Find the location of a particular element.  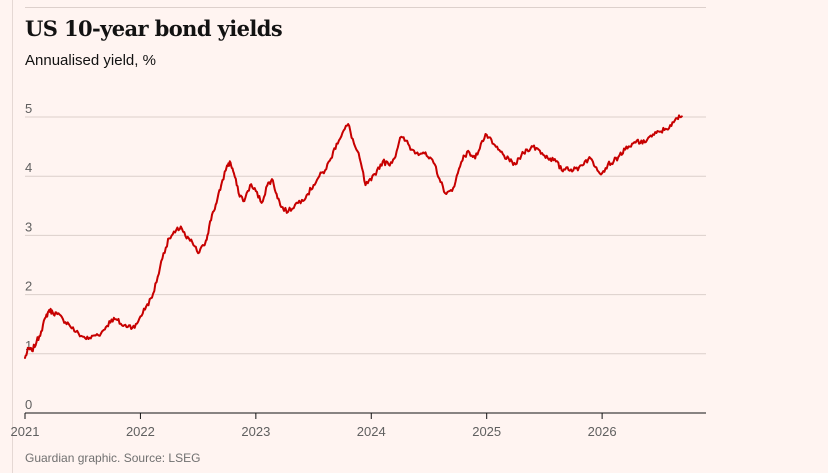

y-tick-label-2: 2 is located at coordinates (28, 286).